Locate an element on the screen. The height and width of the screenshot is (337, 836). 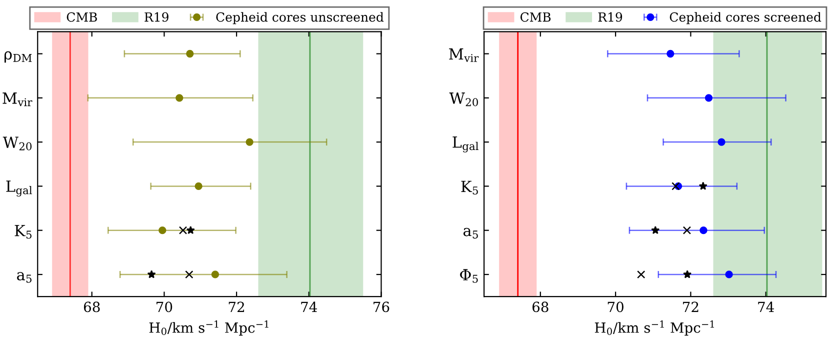
y-tick-label: ρ$_{DM}$ is located at coordinates (18, 57).